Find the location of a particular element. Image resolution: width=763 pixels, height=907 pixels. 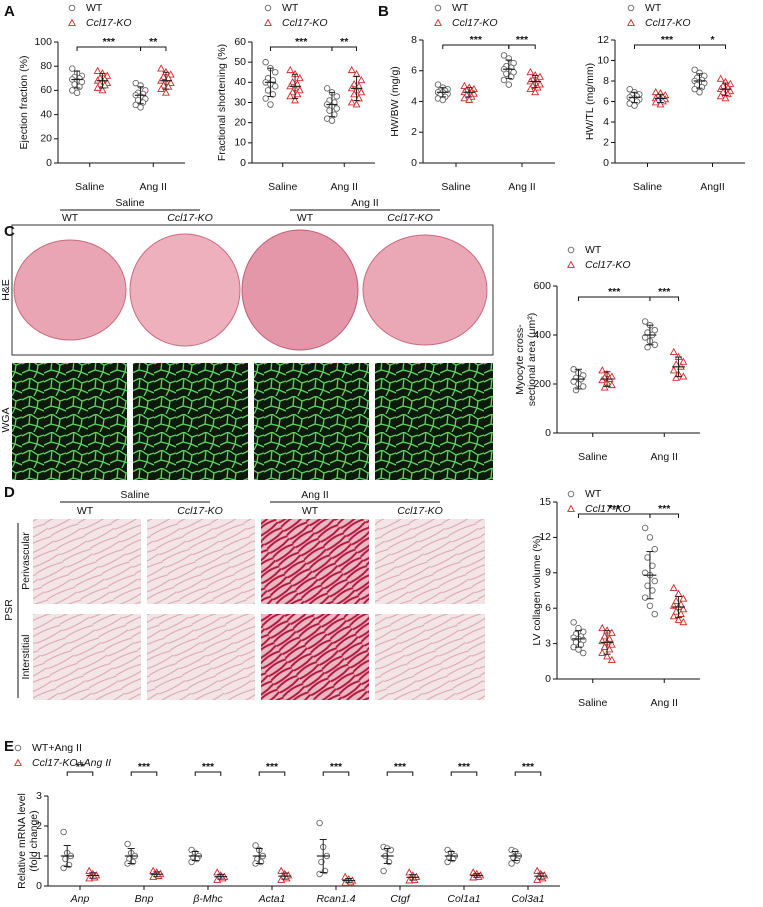

panel-letter: E is located at coordinates (9, 746).